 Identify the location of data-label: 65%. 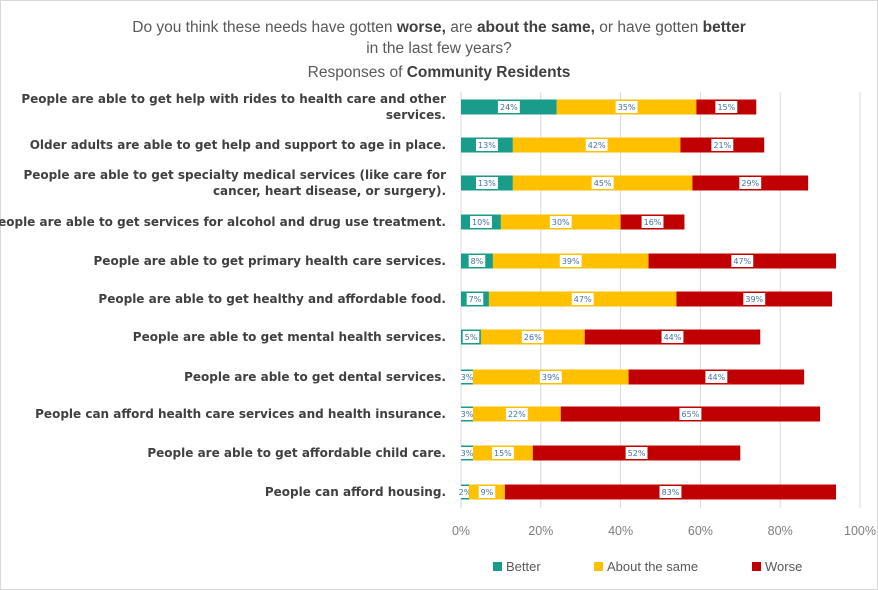
(691, 414).